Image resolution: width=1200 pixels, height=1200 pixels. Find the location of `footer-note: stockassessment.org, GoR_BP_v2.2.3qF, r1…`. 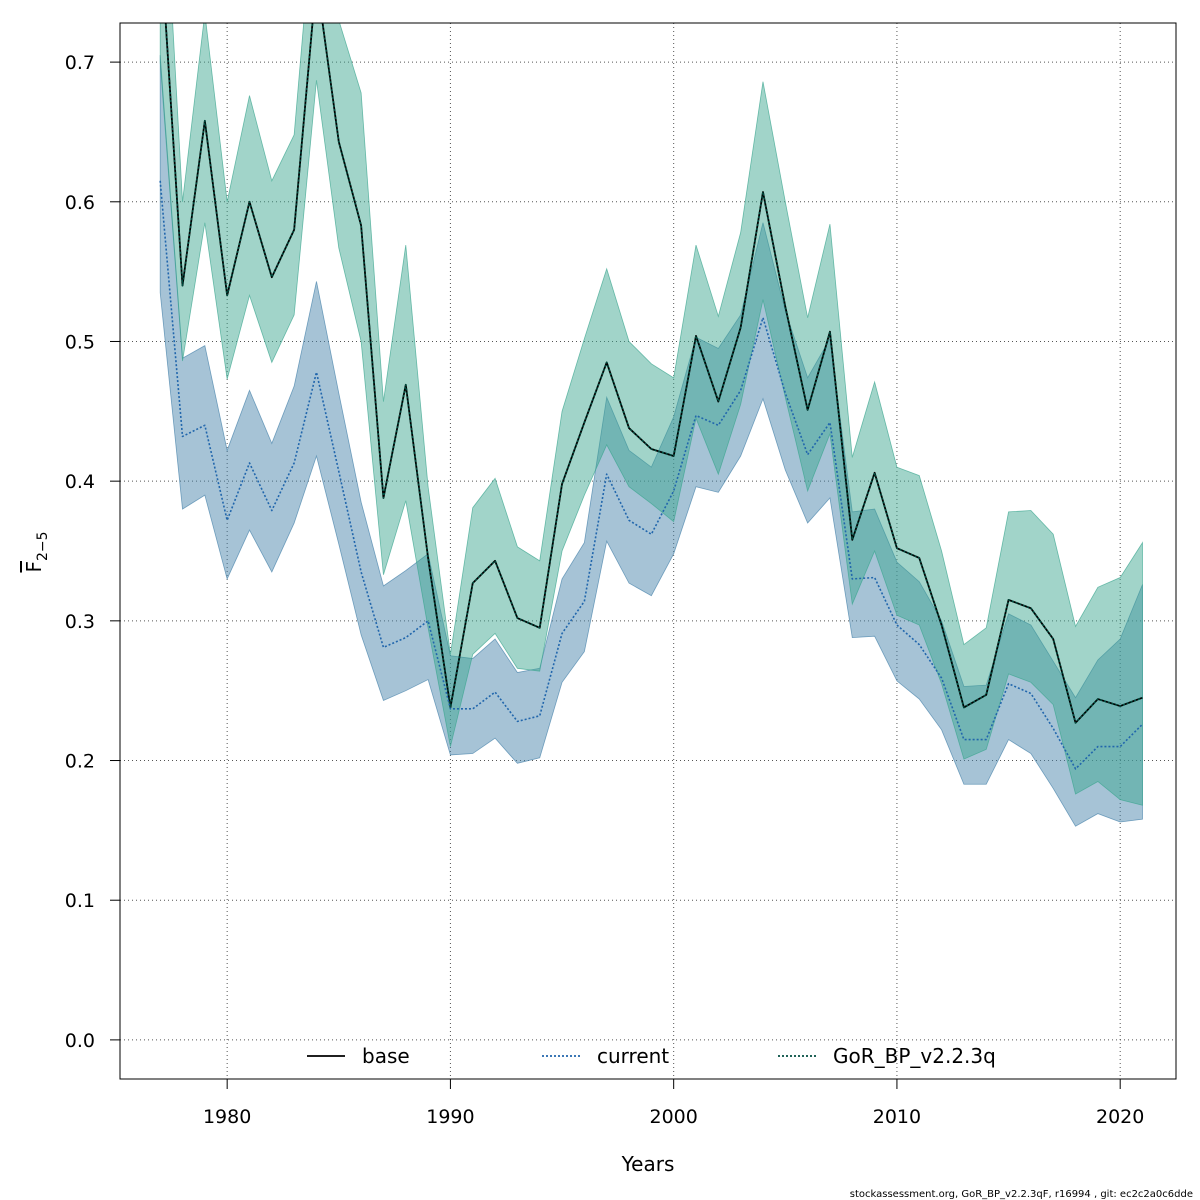

footer-note: stockassessment.org, GoR_BP_v2.2.3qF, r1… is located at coordinates (1021, 1194).